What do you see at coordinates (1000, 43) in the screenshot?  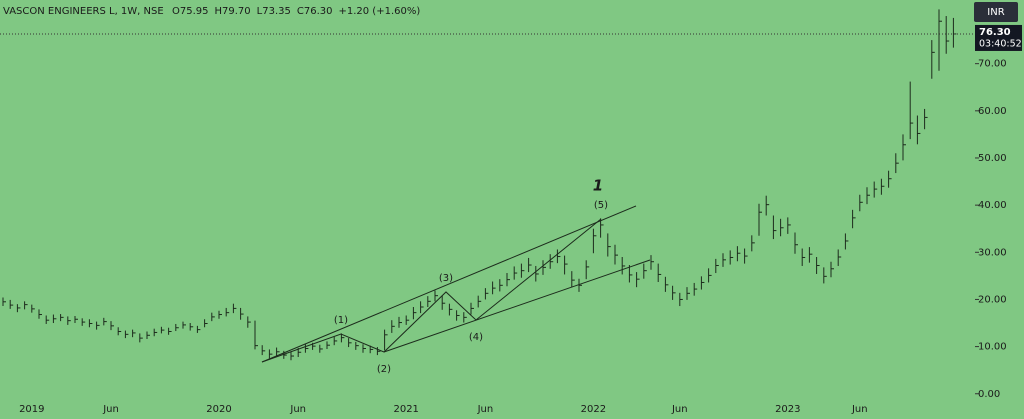 I see `countdown: 03:40:52` at bounding box center [1000, 43].